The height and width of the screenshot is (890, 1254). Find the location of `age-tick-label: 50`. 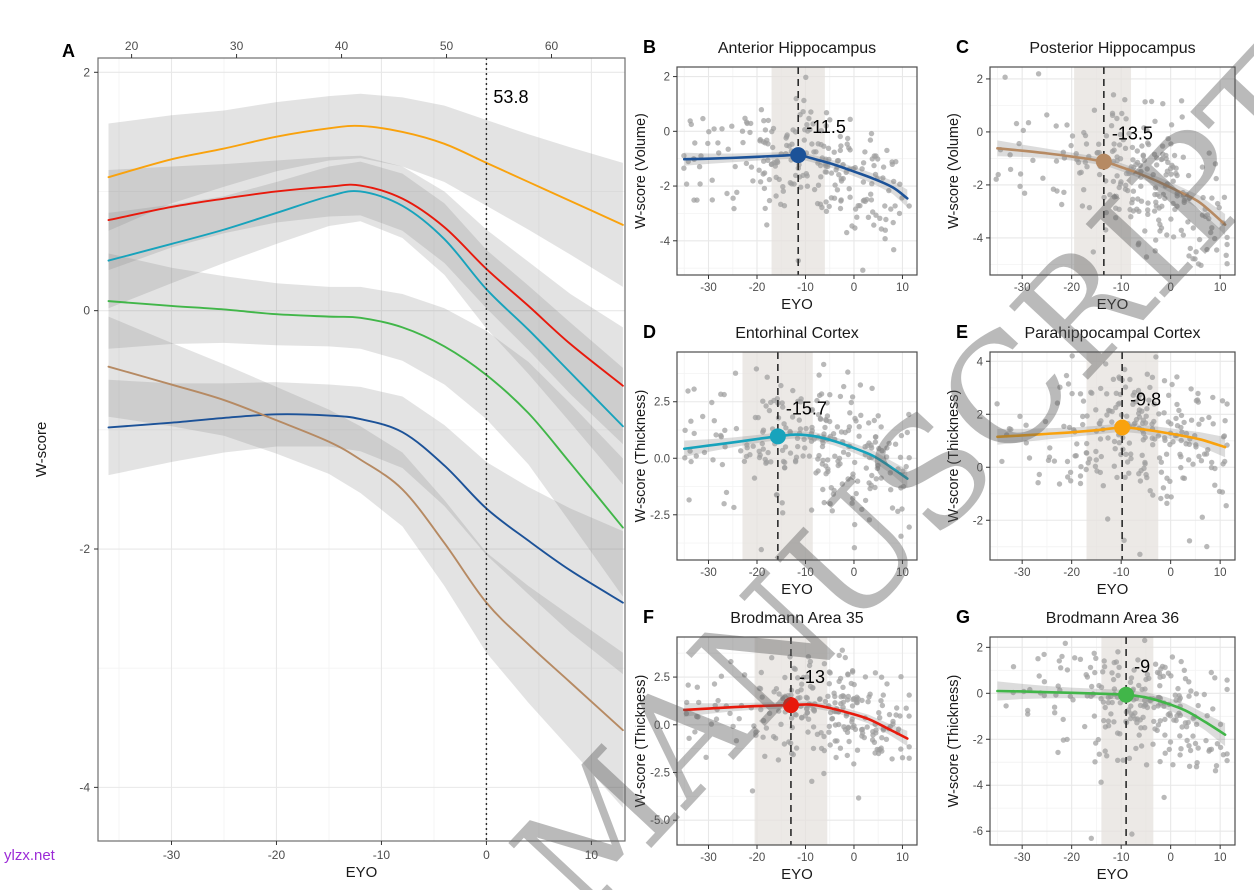

age-tick-label: 50 is located at coordinates (447, 46).